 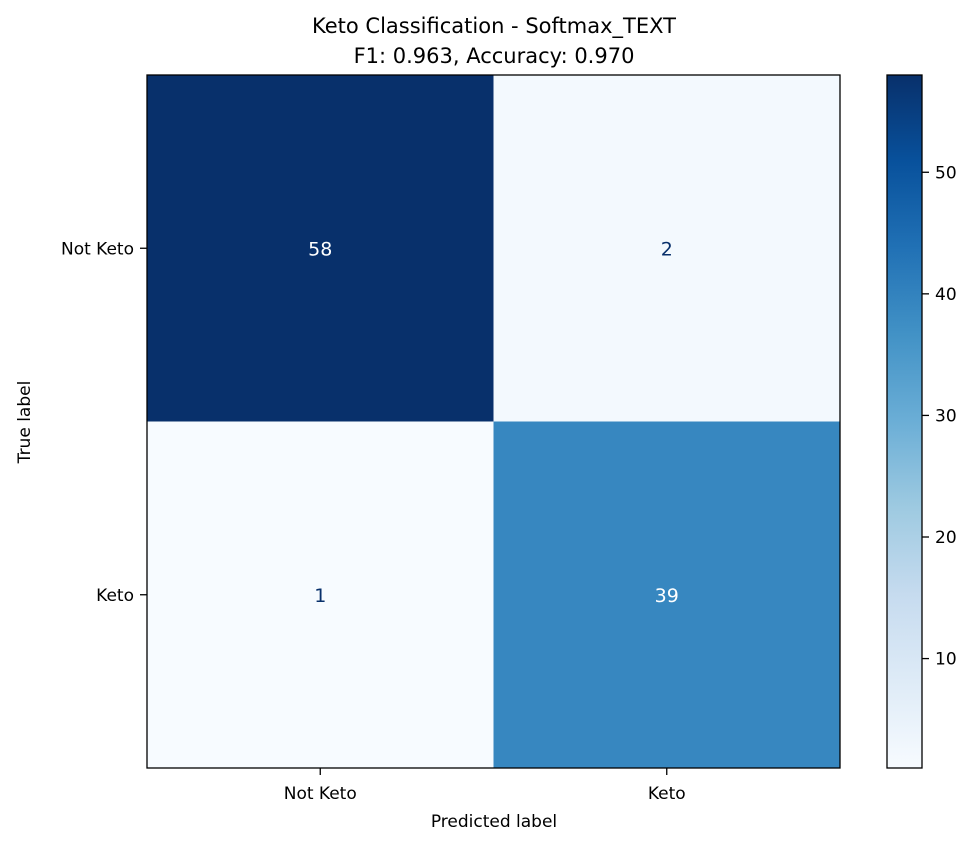 What do you see at coordinates (904, 421) in the screenshot?
I see `colorbar` at bounding box center [904, 421].